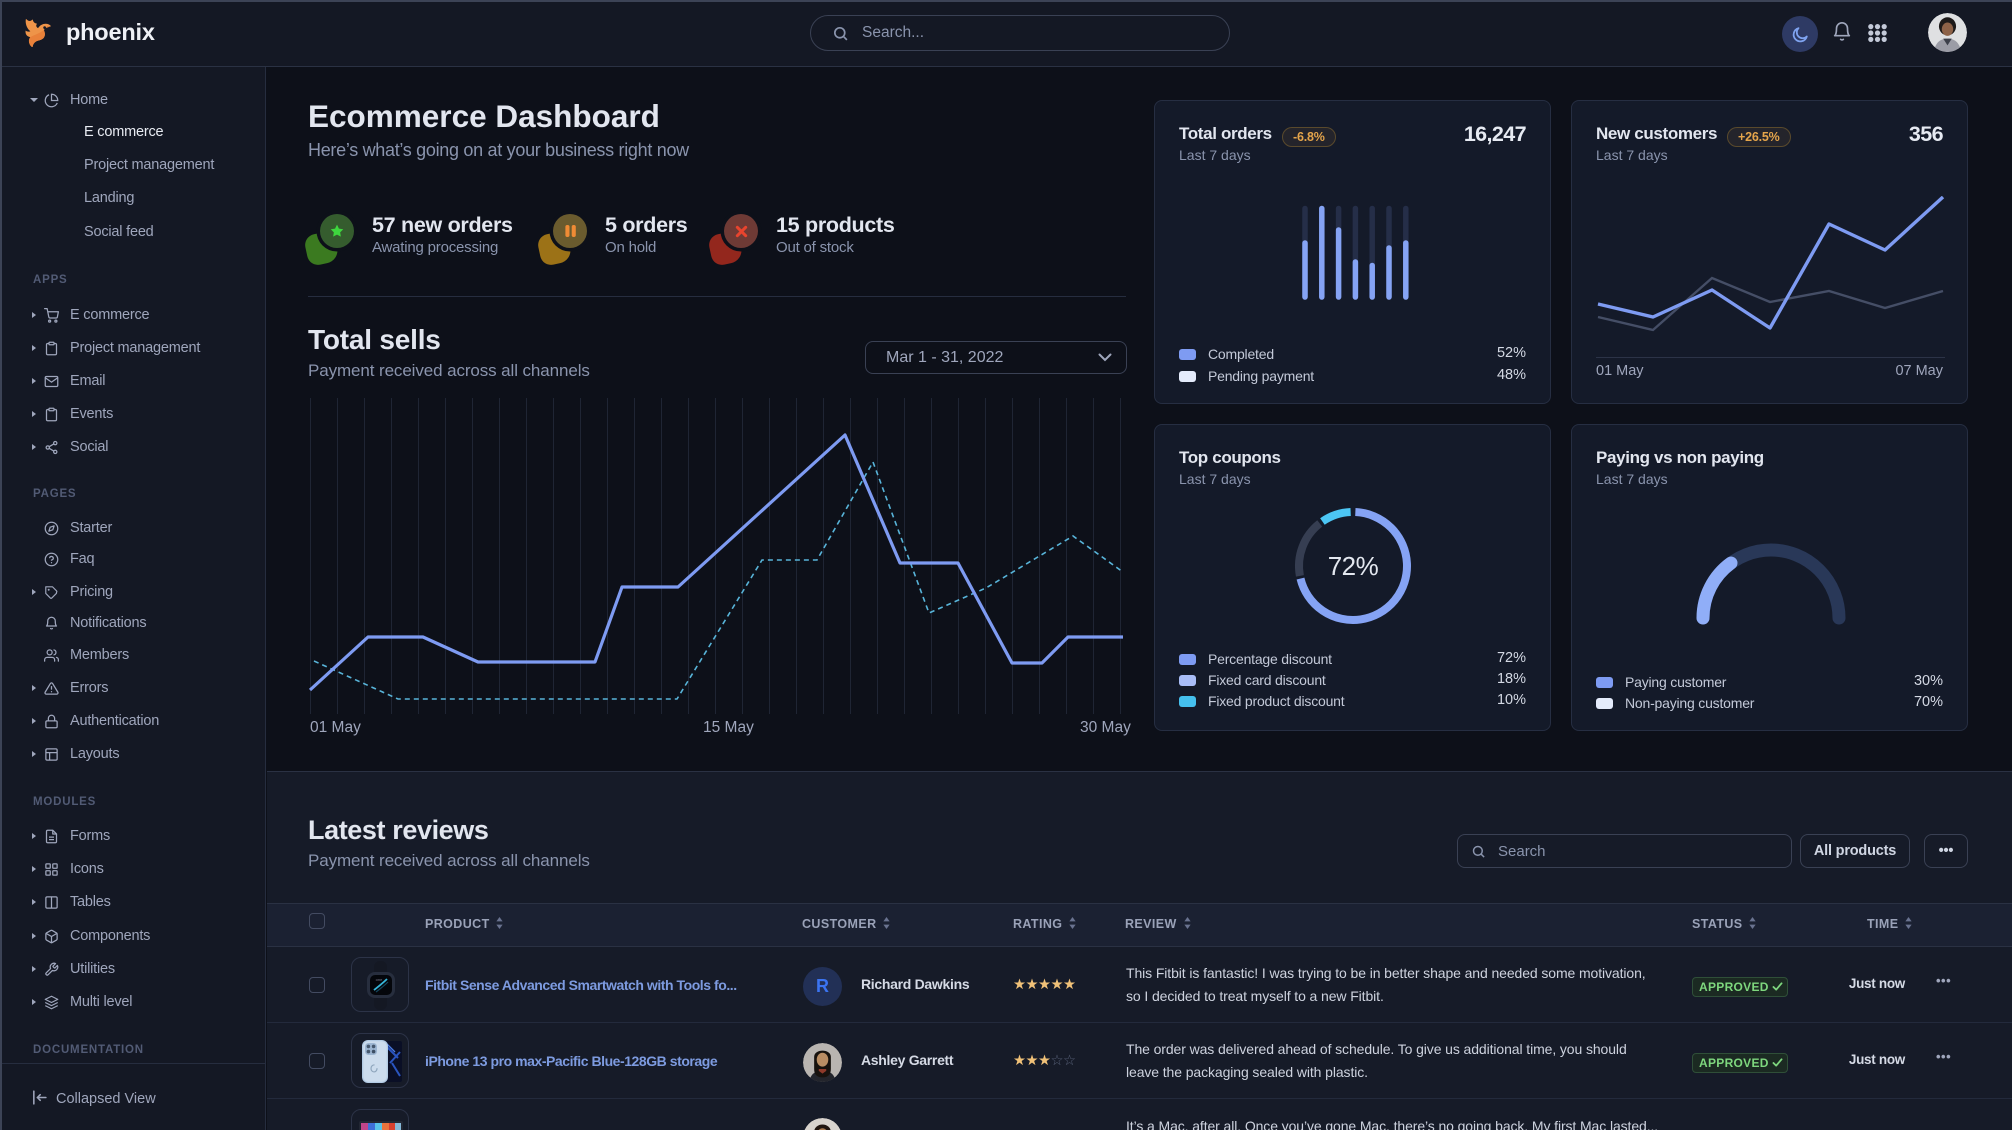 The width and height of the screenshot is (2012, 1130). What do you see at coordinates (1353, 566) in the screenshot?
I see `svg-text: 72%` at bounding box center [1353, 566].